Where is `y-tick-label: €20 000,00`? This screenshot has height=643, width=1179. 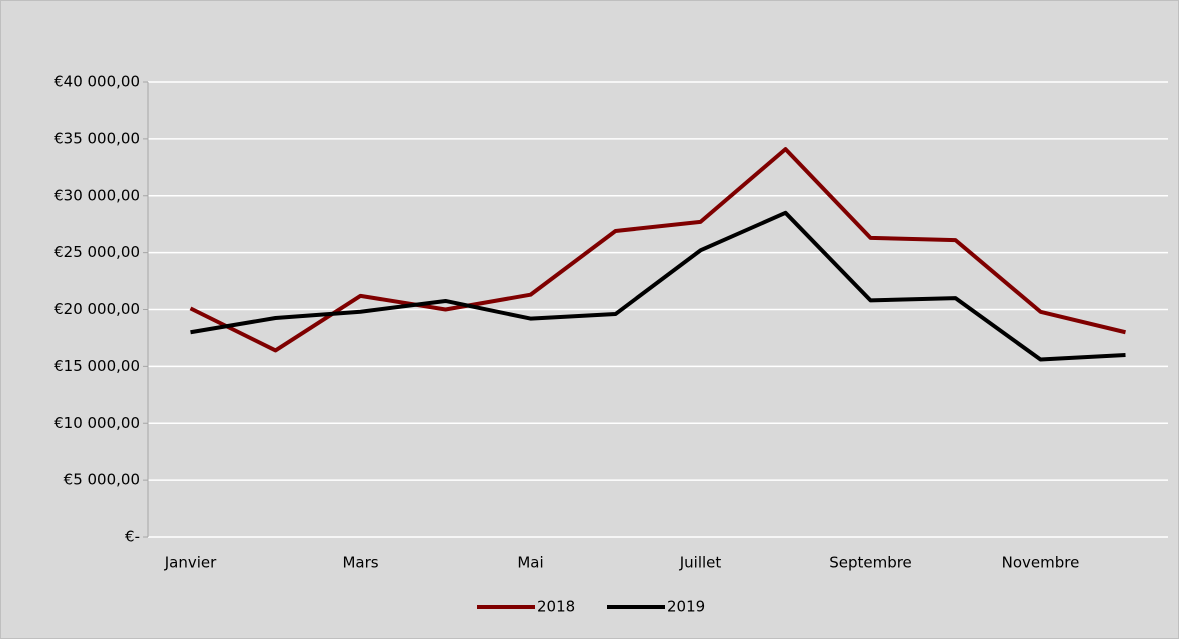 y-tick-label: €20 000,00 is located at coordinates (97, 309).